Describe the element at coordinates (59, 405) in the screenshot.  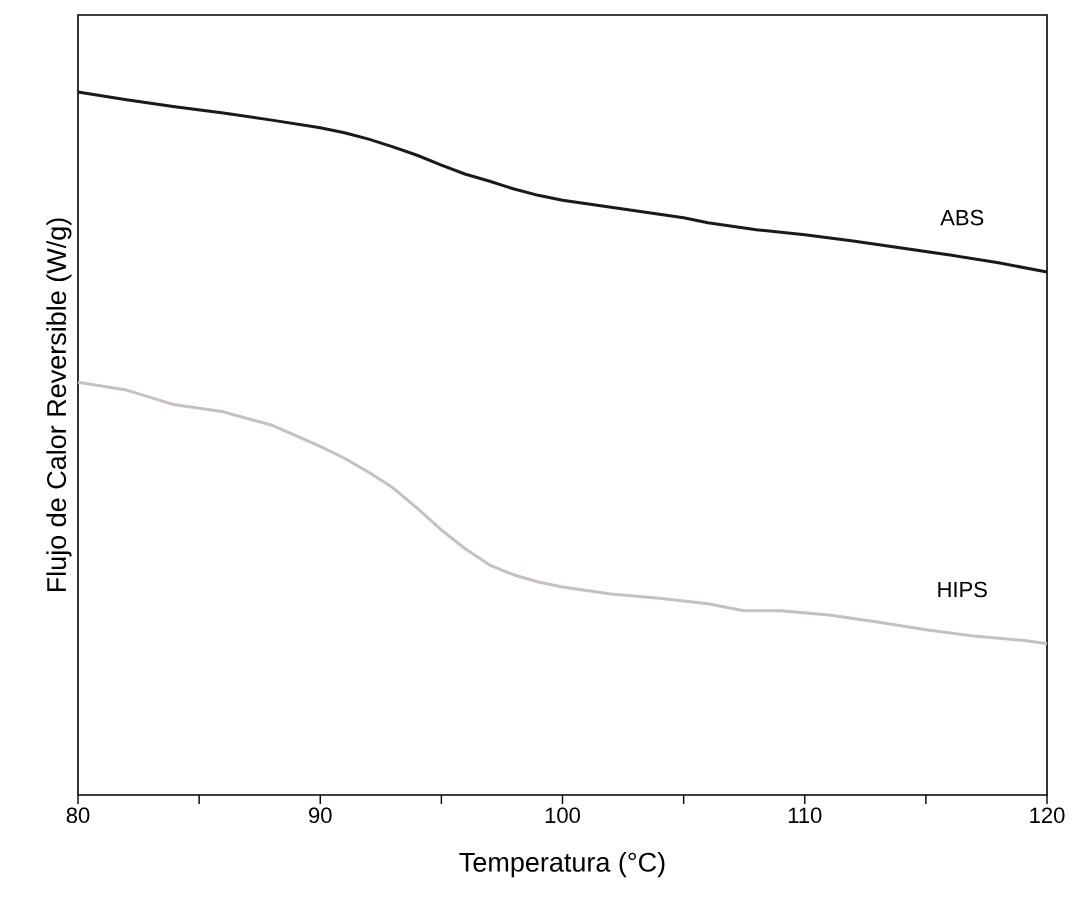
I see `y-axis-title: Flujo de Calor Reversible (W/g)` at that location.